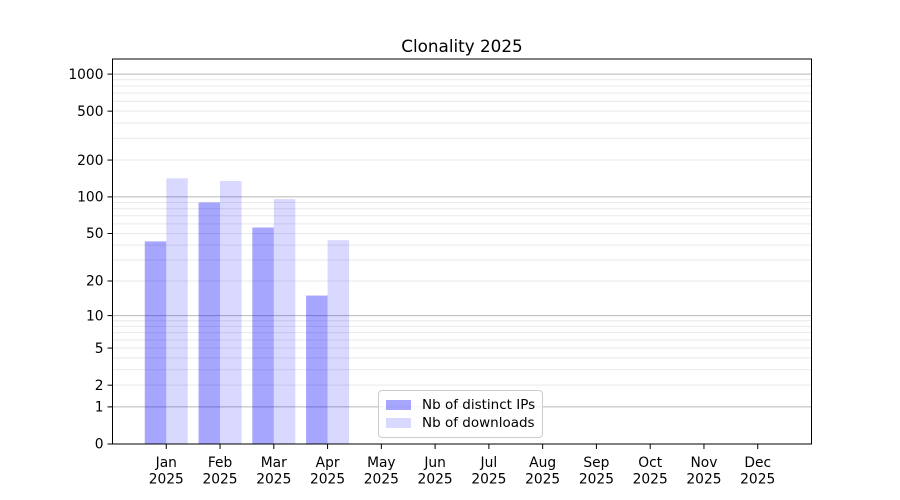  Describe the element at coordinates (90, 161) in the screenshot. I see `y-tick-label: 200` at that location.